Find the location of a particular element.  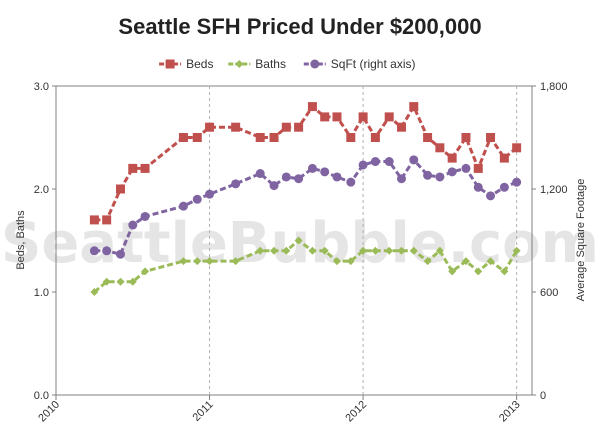

x-tick-label: 2010 is located at coordinates (49, 412).